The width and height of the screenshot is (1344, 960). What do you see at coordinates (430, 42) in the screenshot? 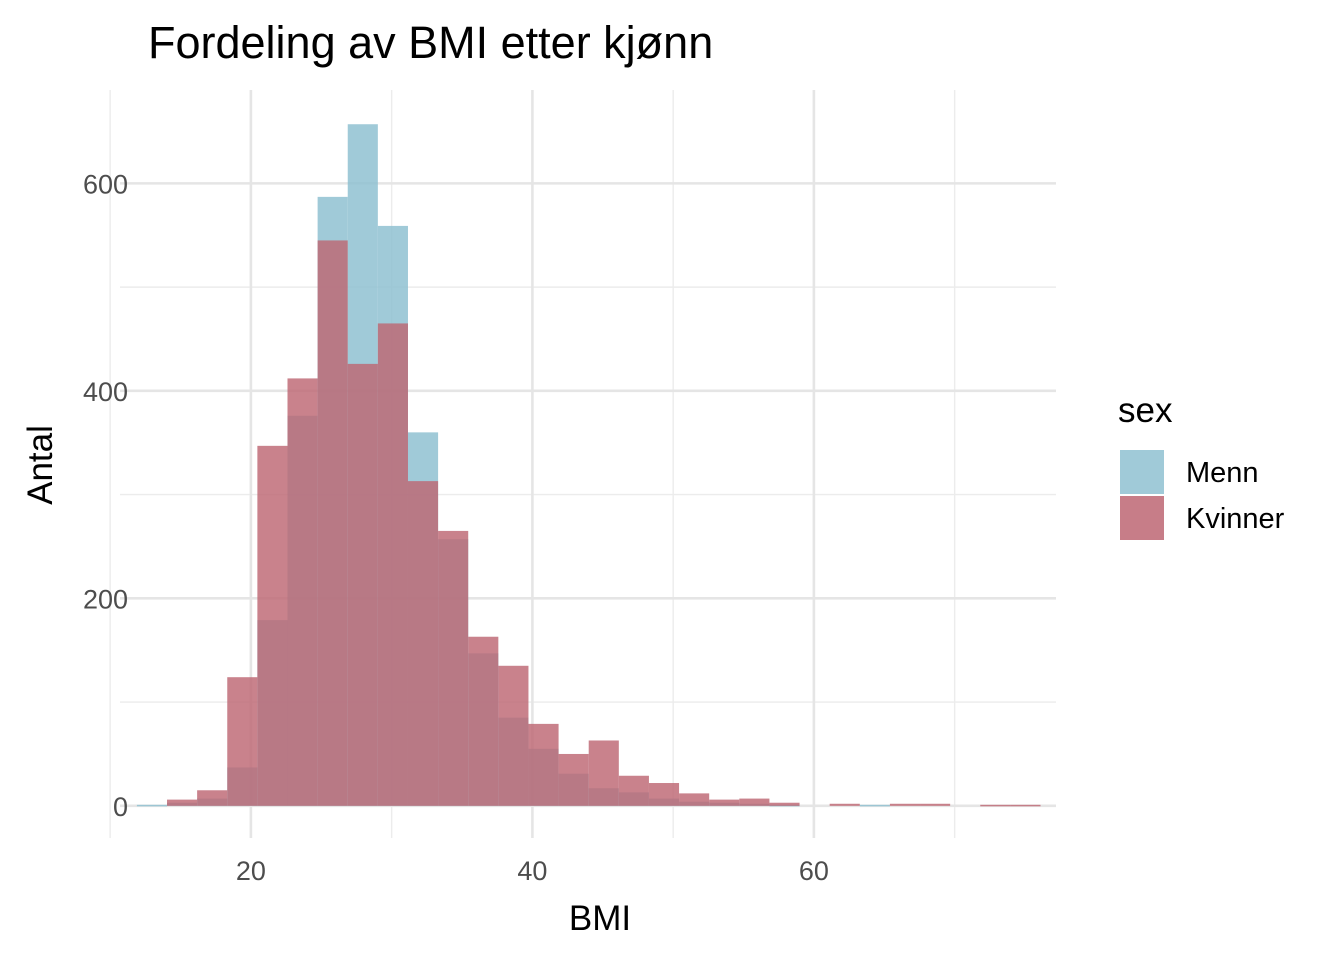
I see `chart-title: Fordeling av BMI etter kjønn` at bounding box center [430, 42].